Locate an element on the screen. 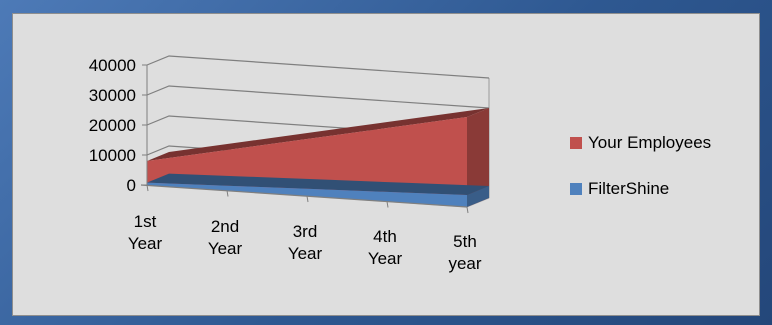 The height and width of the screenshot is (325, 772). series-front-filtershine is located at coordinates (307, 194).